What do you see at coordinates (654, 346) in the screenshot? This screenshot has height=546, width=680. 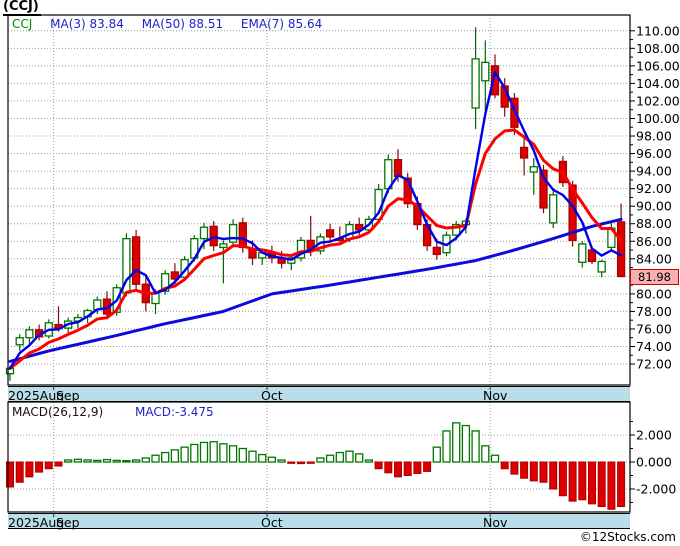 I see `price-tick-label: 74.00` at bounding box center [654, 346].